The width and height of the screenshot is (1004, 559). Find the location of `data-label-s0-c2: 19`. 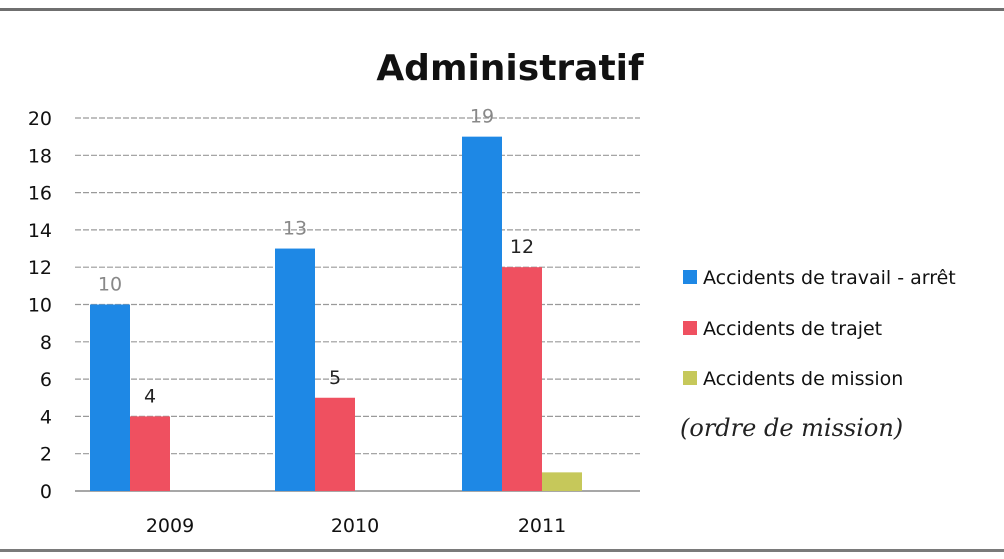

data-label-s0-c2: 19 is located at coordinates (482, 117).